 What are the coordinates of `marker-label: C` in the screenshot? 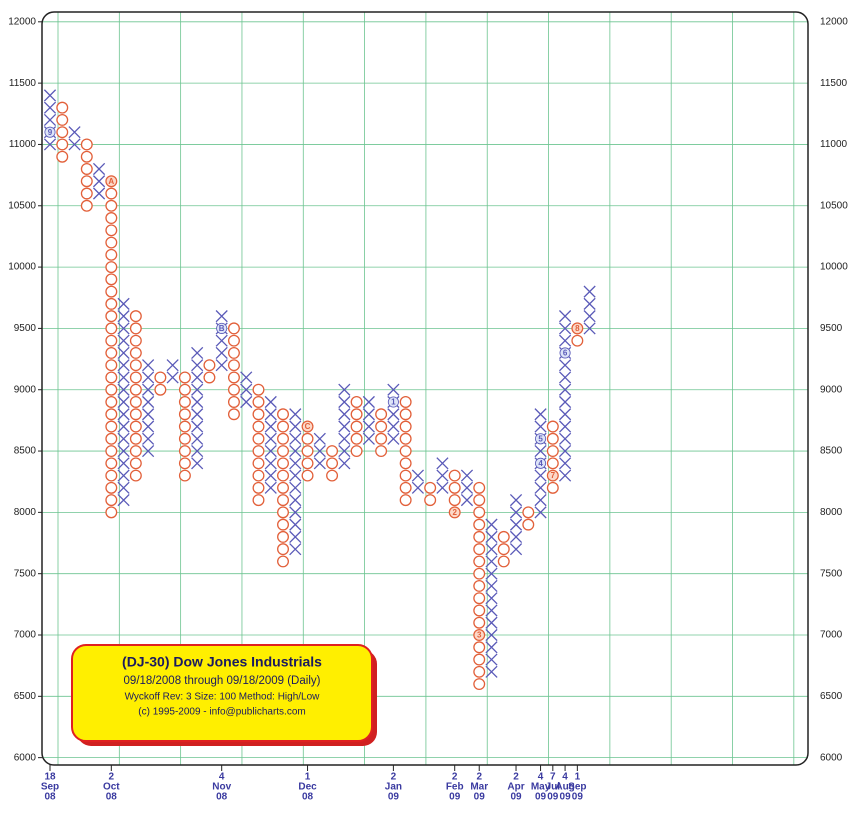 It's located at (308, 426).